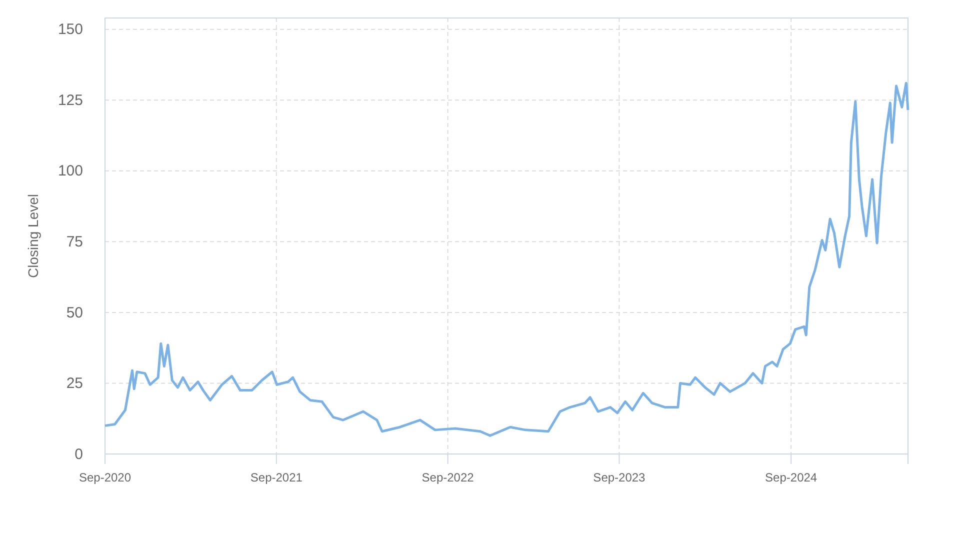 The height and width of the screenshot is (547, 974). What do you see at coordinates (70, 100) in the screenshot?
I see `y-tick-label: 125` at bounding box center [70, 100].